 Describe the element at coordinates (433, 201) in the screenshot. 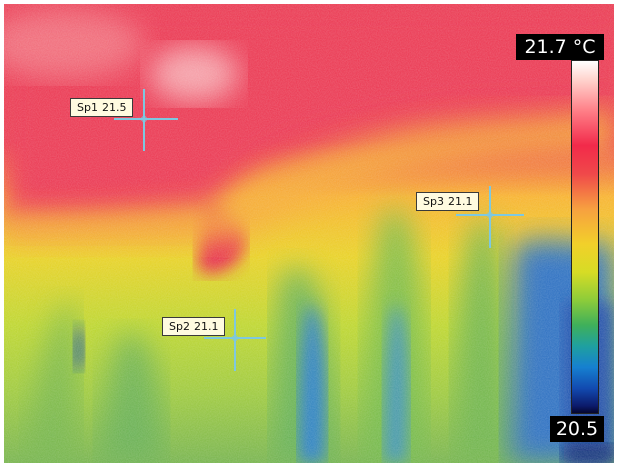

I see `spot-name: Sp3` at that location.